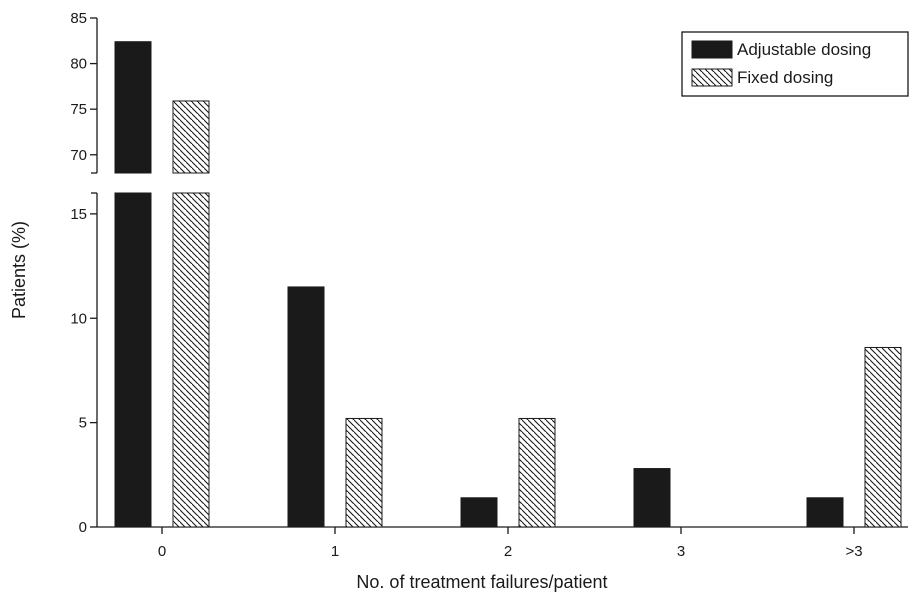 The width and height of the screenshot is (912, 601). I want to click on x-axis-title: No. of treatment failures/patient, so click(481, 582).